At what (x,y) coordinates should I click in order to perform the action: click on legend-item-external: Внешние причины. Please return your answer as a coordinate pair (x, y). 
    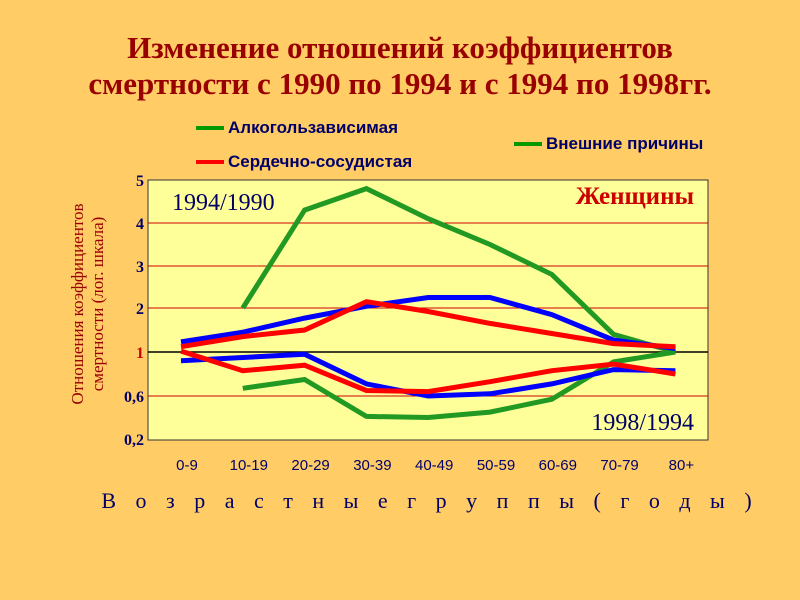
    Looking at the image, I should click on (608, 144).